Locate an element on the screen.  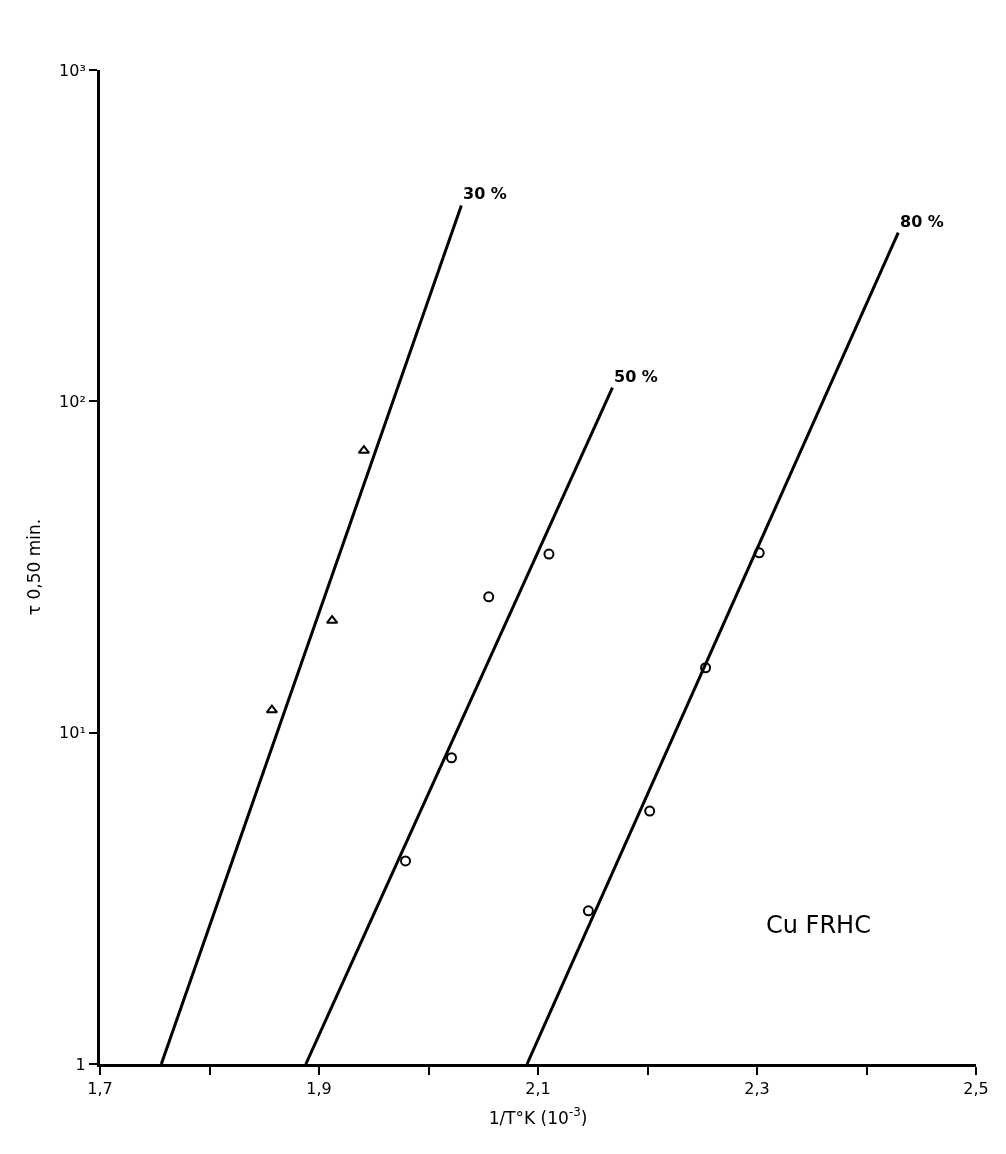
x-tick-label: 2,5 is located at coordinates (976, 1089).